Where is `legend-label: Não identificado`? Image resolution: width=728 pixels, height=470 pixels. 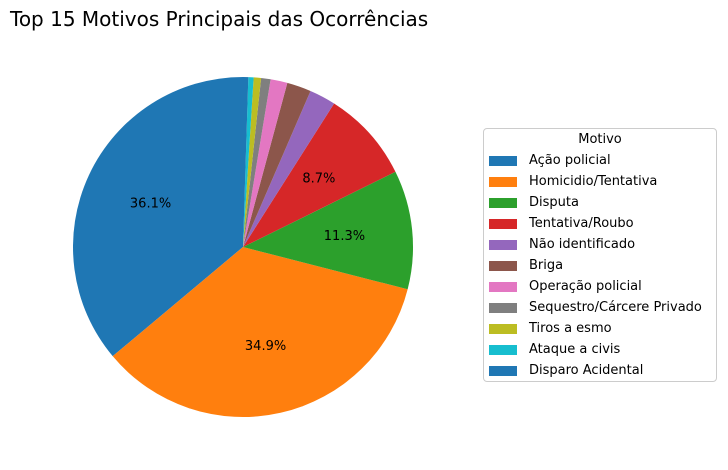
legend-label: Não identificado is located at coordinates (582, 244).